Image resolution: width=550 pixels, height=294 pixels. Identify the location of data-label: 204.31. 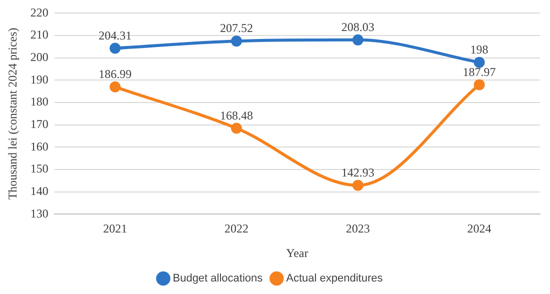
(115, 35).